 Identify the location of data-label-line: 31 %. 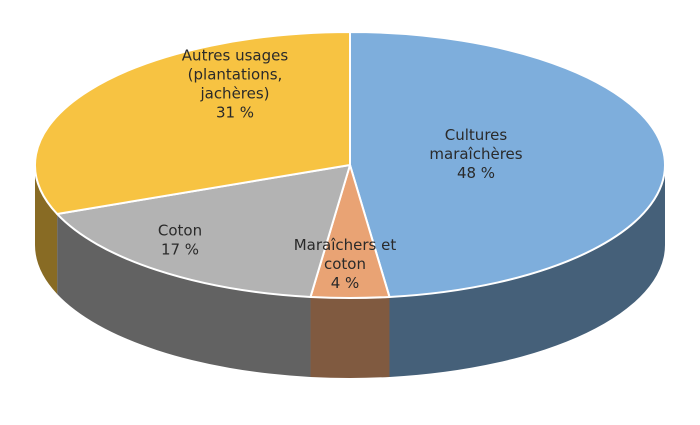
(235, 113).